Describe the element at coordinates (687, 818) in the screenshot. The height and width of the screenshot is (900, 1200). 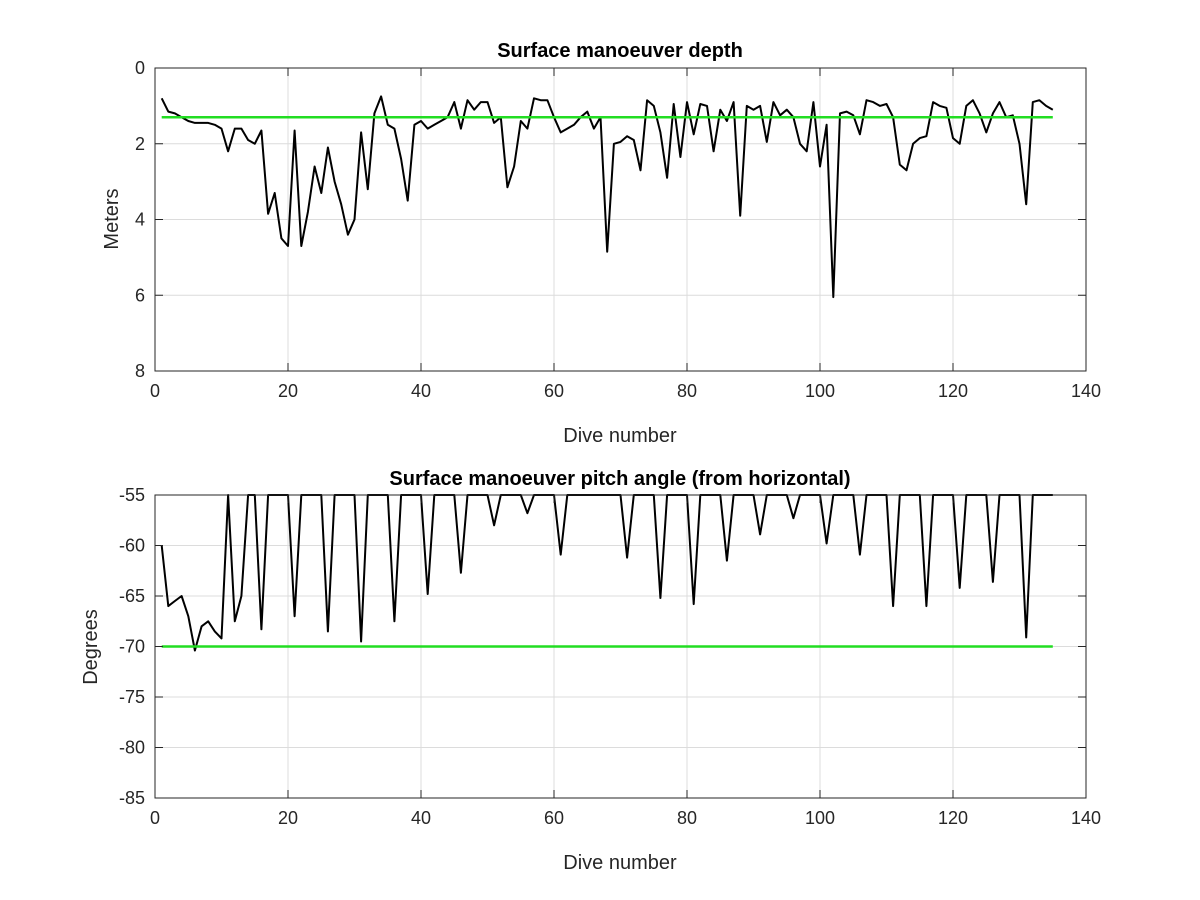
I see `pitch-plot-x-tick-label: 80` at that location.